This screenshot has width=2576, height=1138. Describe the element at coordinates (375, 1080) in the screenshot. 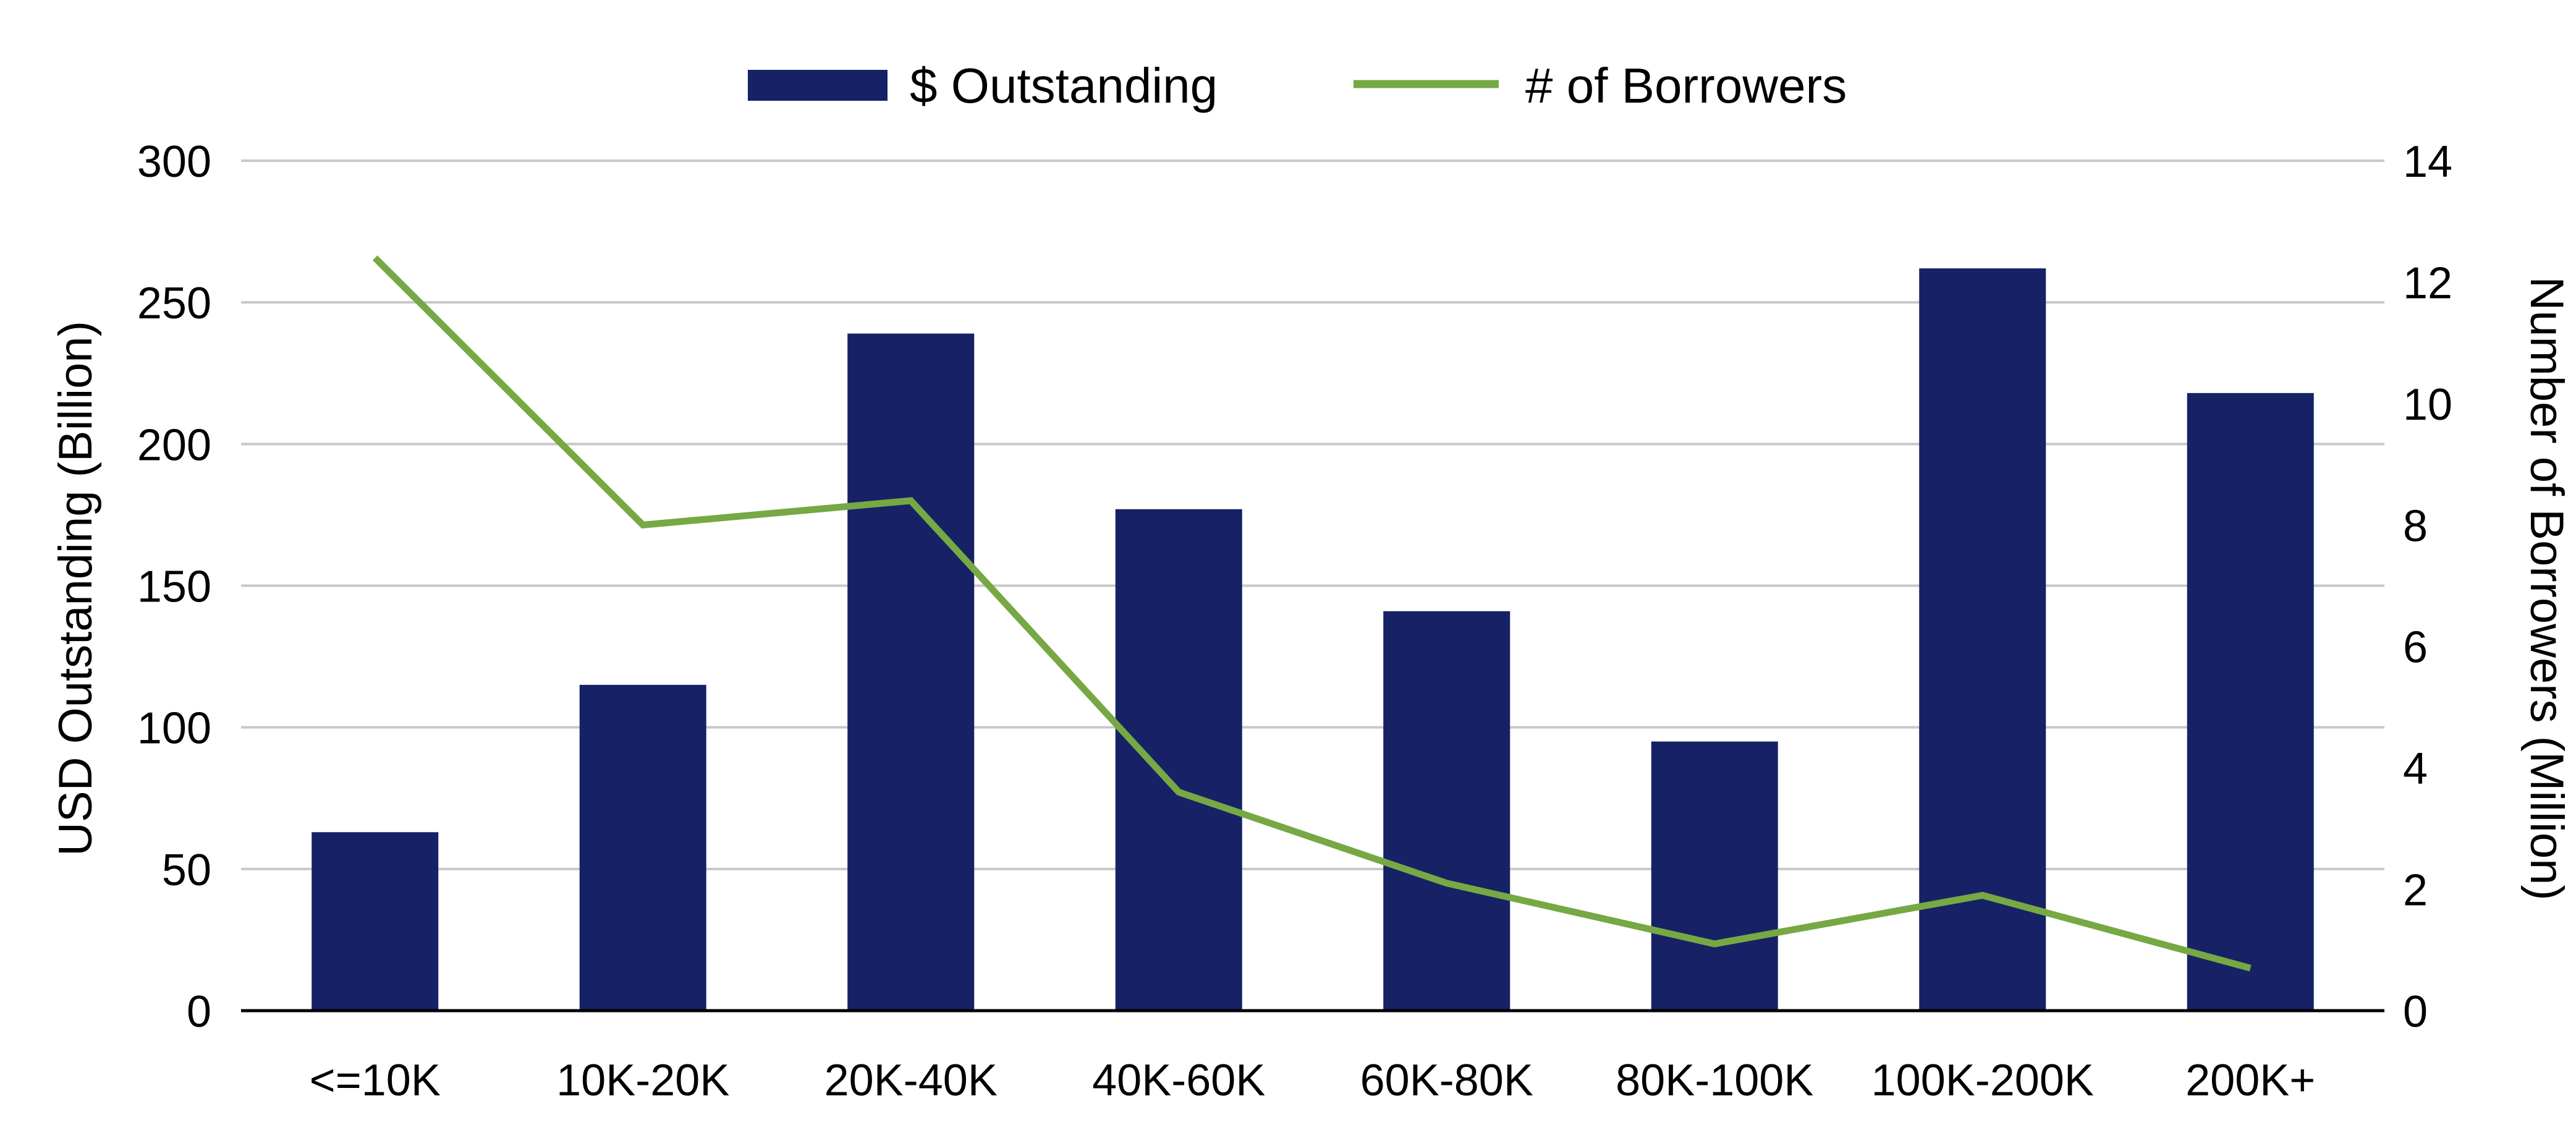

I see `x-tick-label: <=10K` at that location.